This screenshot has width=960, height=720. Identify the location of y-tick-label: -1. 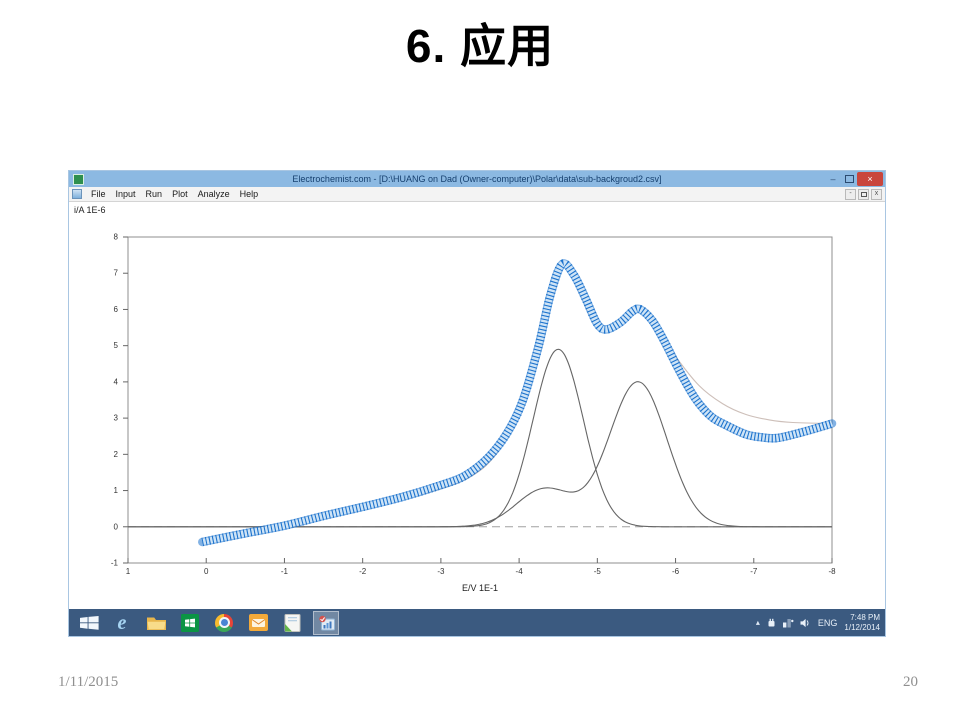
(115, 563).